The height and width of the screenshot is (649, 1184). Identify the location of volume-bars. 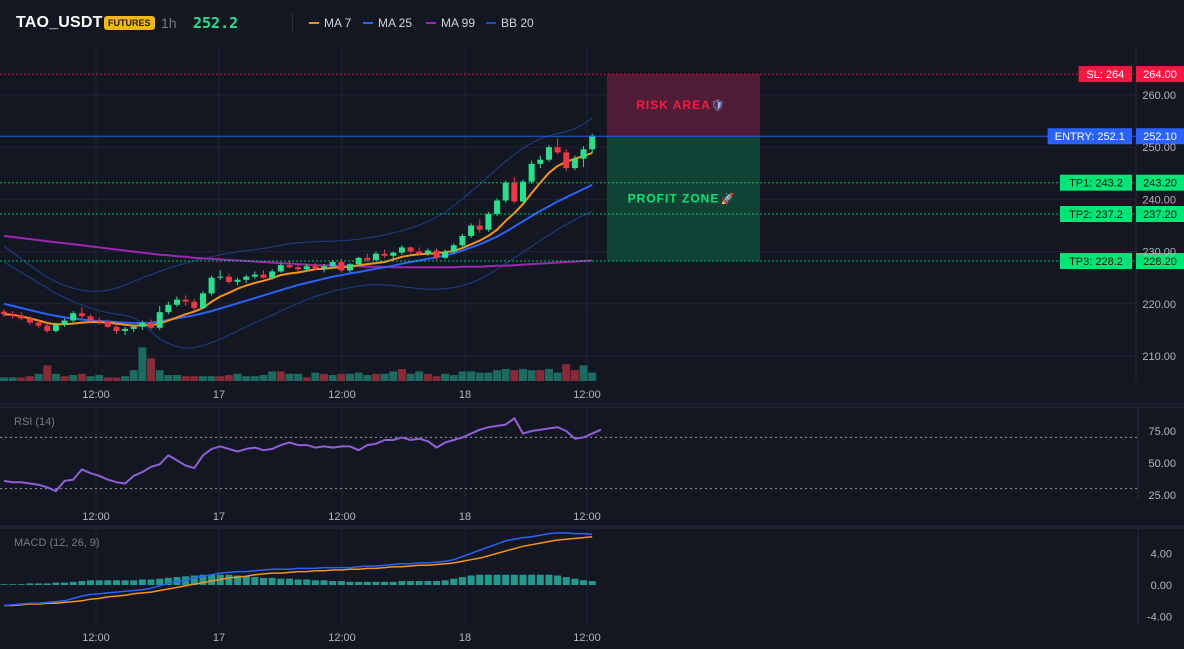
(298, 364).